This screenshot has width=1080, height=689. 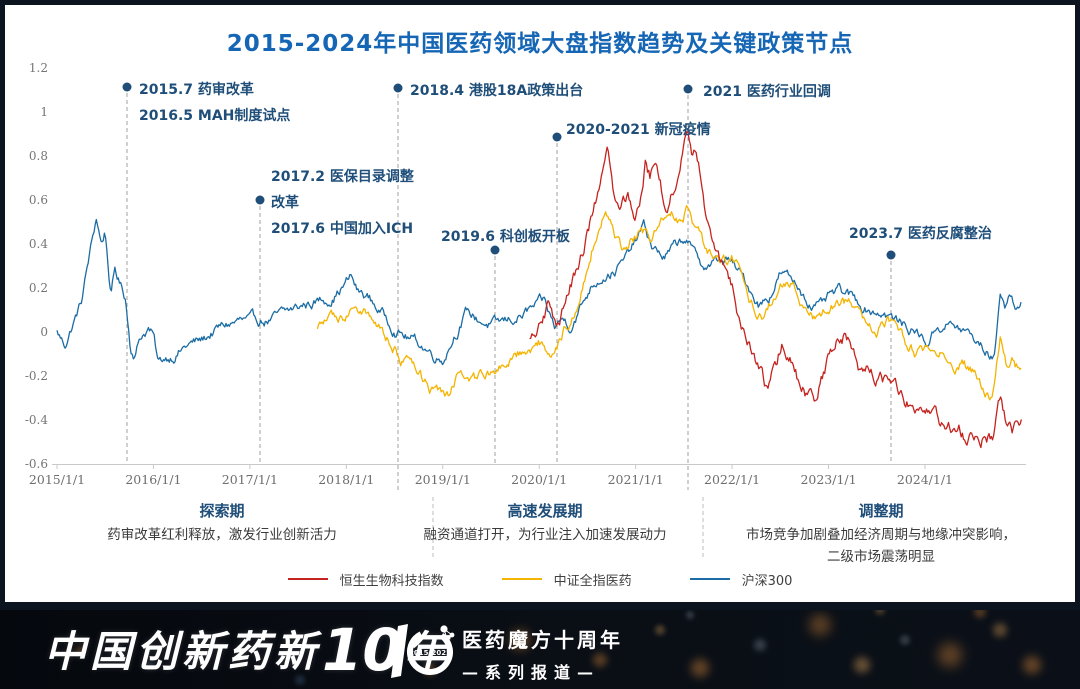 What do you see at coordinates (542, 640) in the screenshot?
I see `brand-title: 医药魔方十周年` at bounding box center [542, 640].